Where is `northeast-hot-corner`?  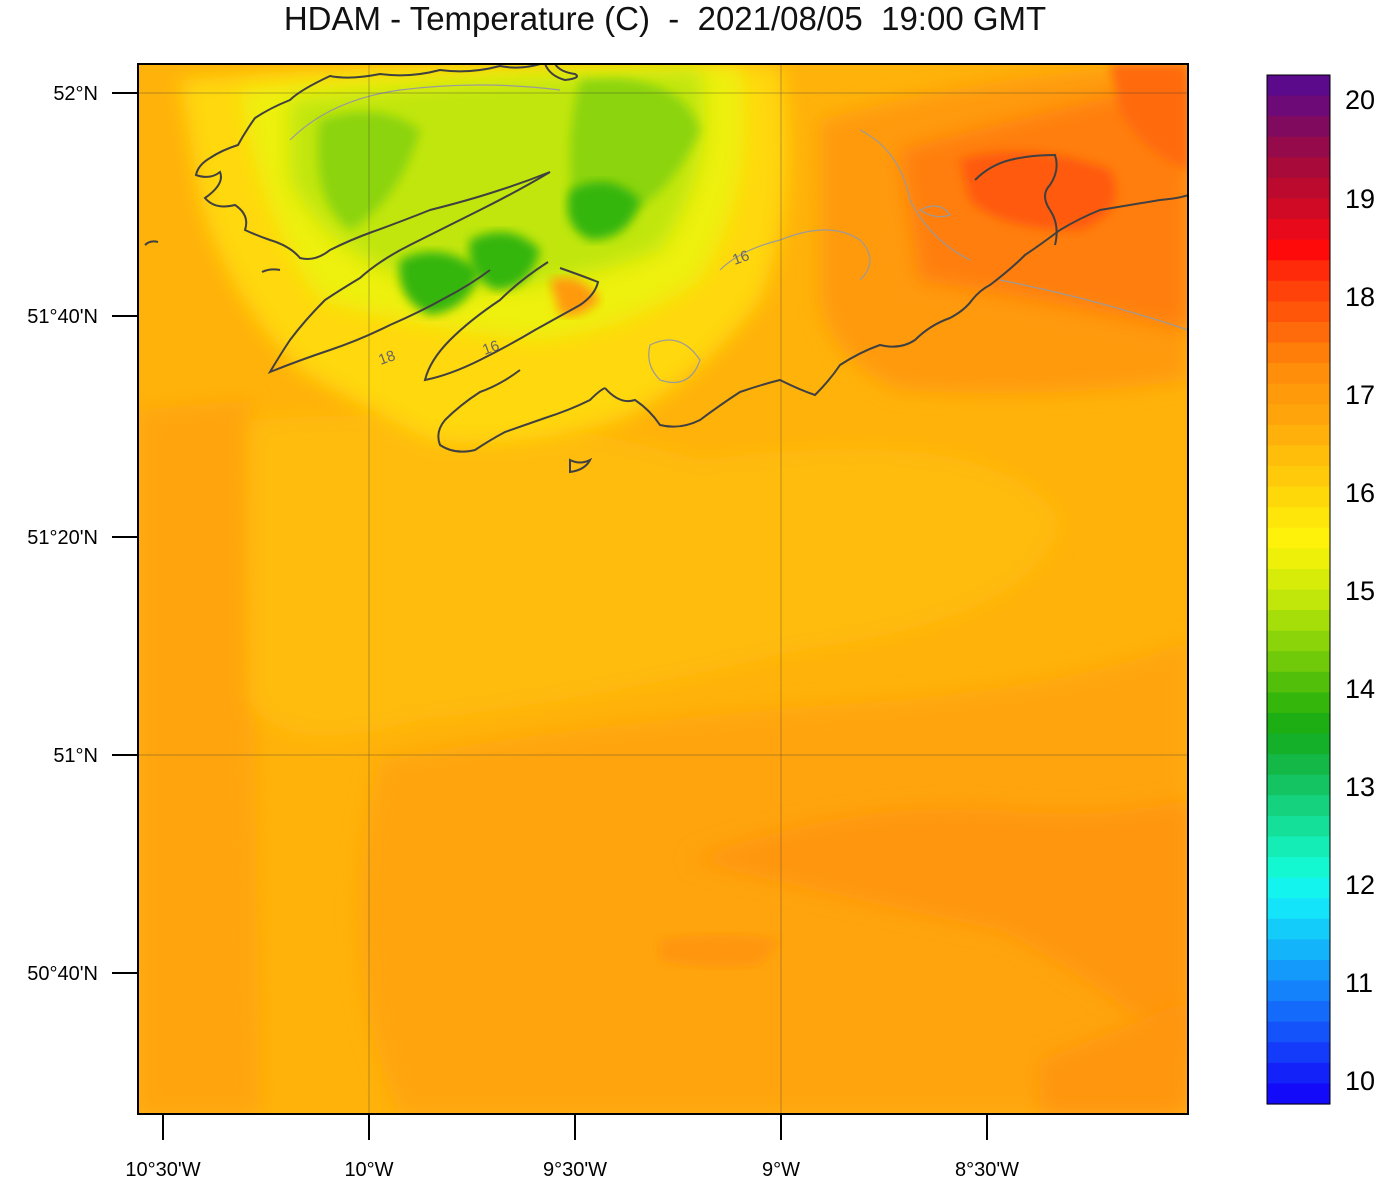 northeast-hot-corner is located at coordinates (1149, 117).